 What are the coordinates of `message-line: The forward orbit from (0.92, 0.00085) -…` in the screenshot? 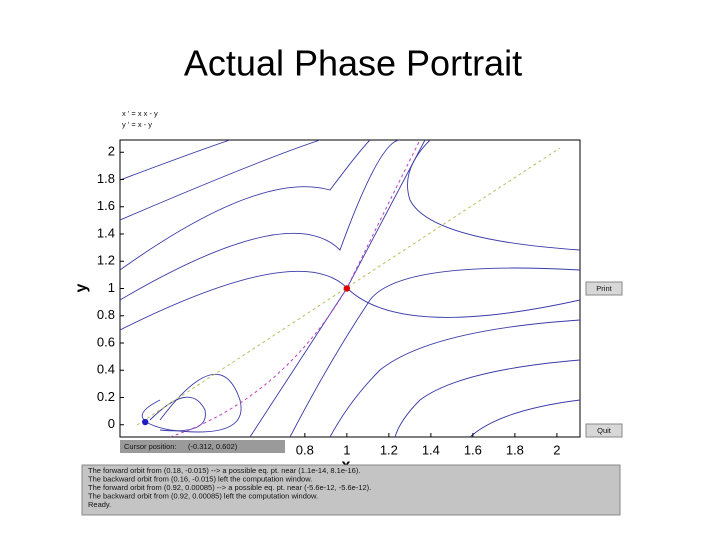 It's located at (229, 487).